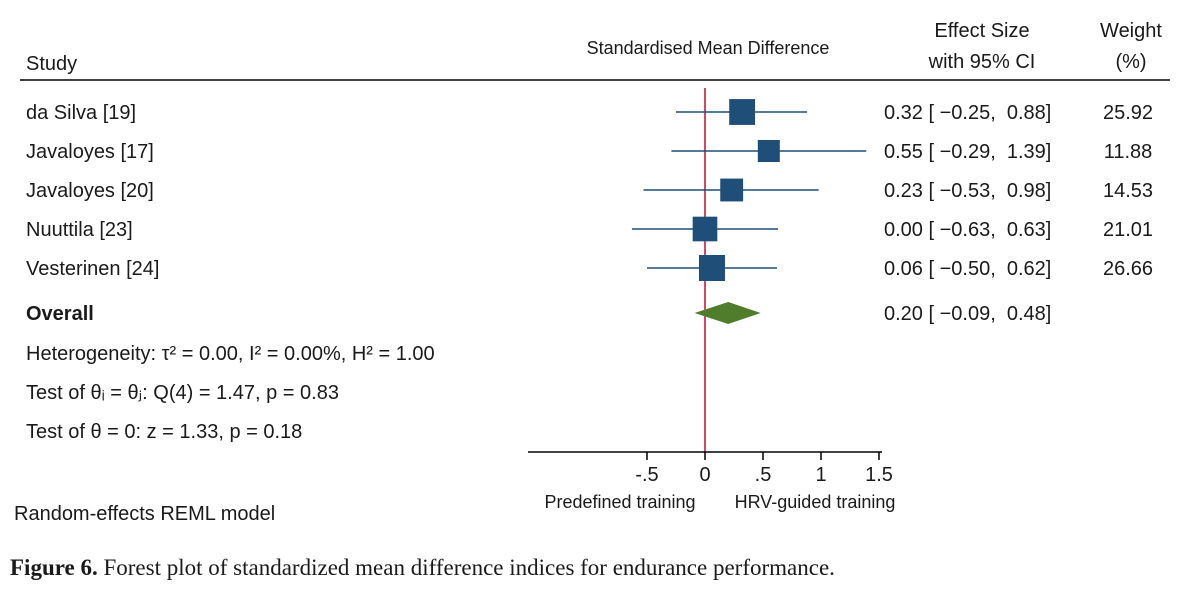  Describe the element at coordinates (1128, 230) in the screenshot. I see `study-weight: 21.01` at that location.